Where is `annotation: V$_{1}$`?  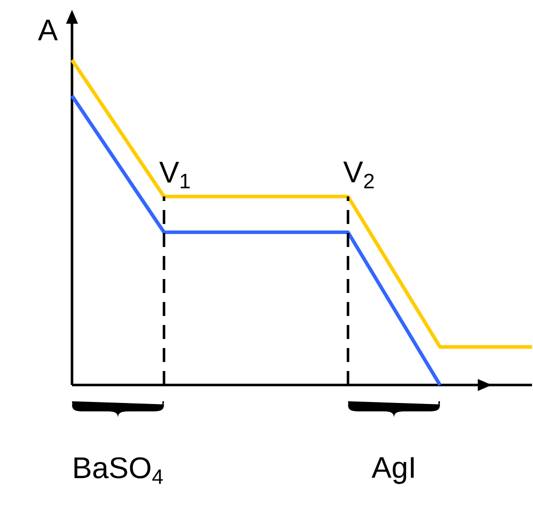
annotation: V$_{1}$ is located at coordinates (174, 175).